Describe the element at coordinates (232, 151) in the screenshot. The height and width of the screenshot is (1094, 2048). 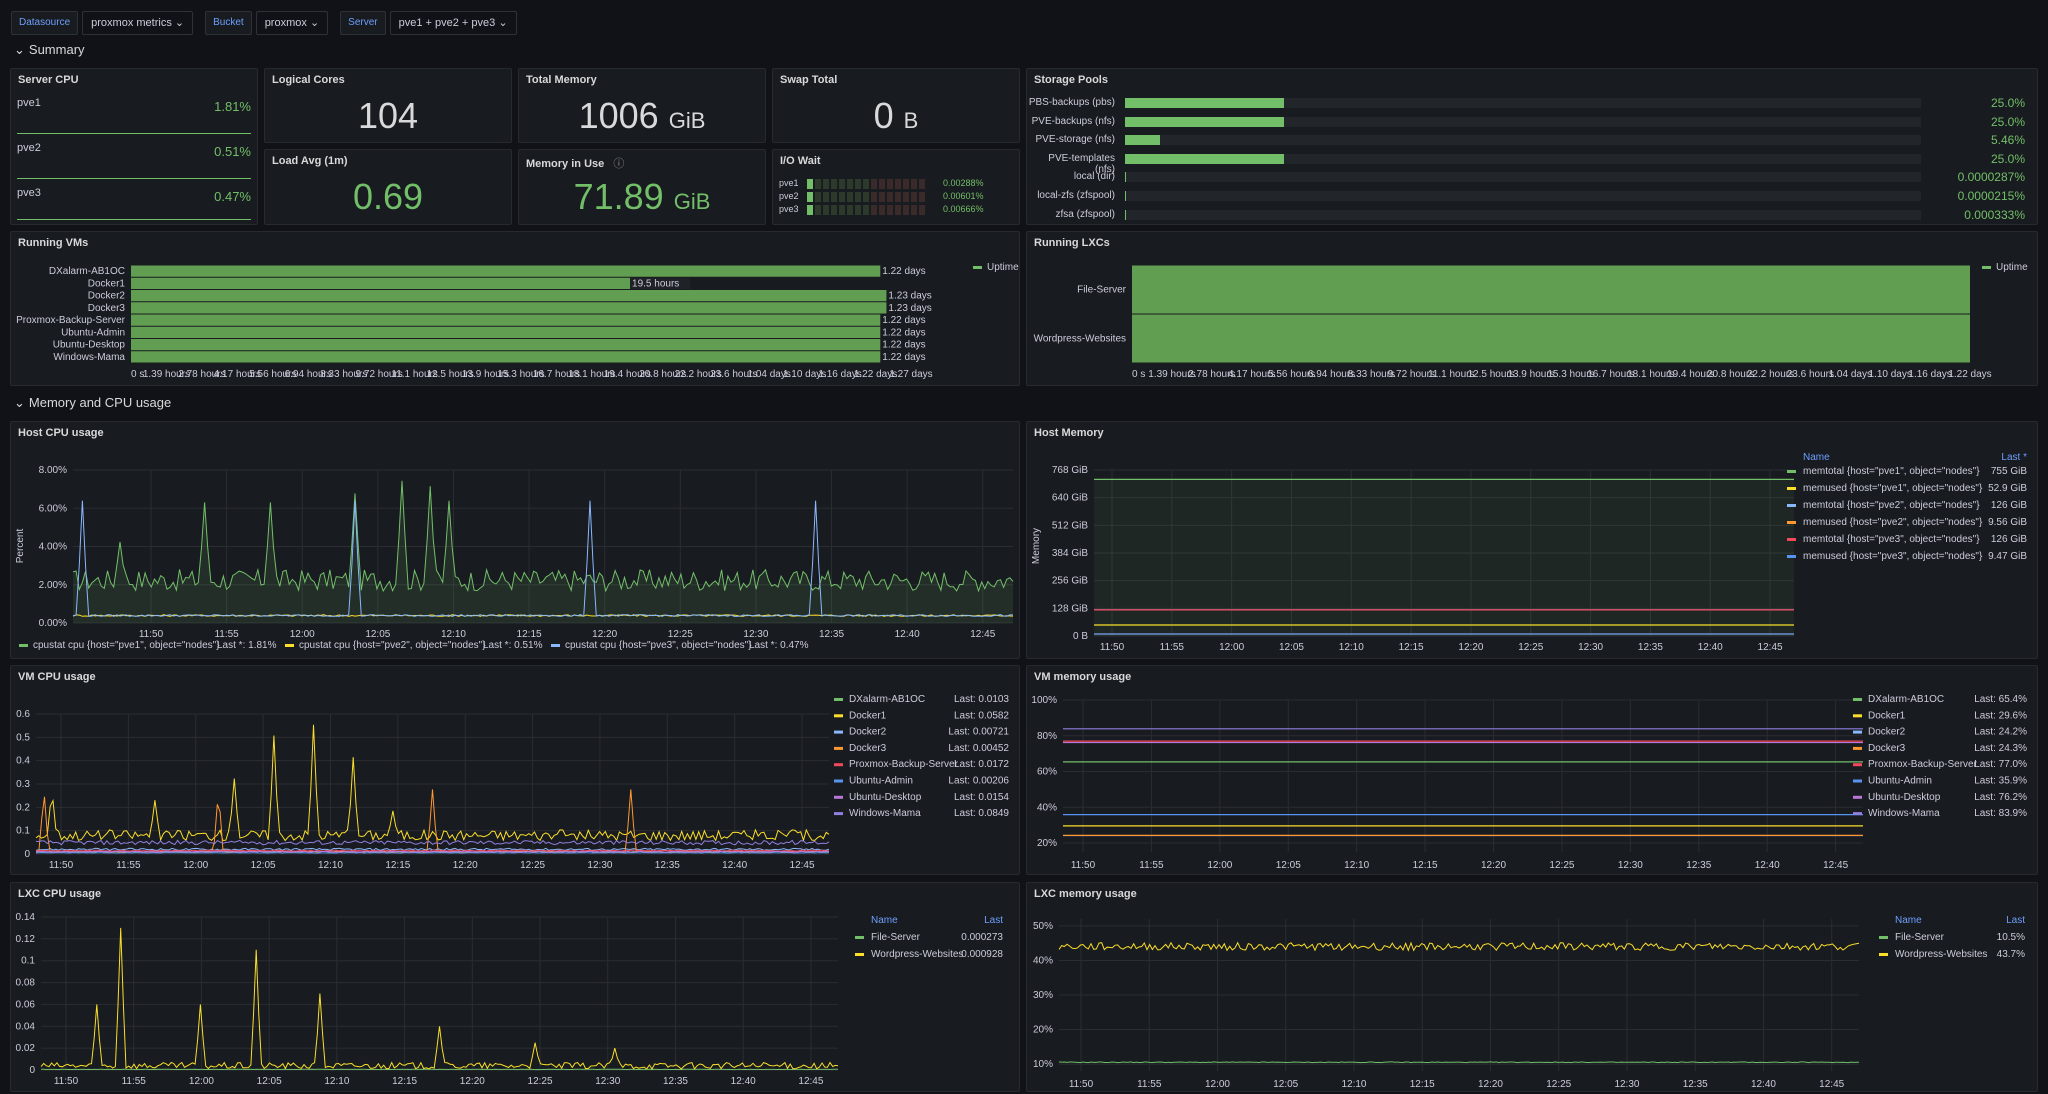
I see `cpu-value: 0.51%` at that location.